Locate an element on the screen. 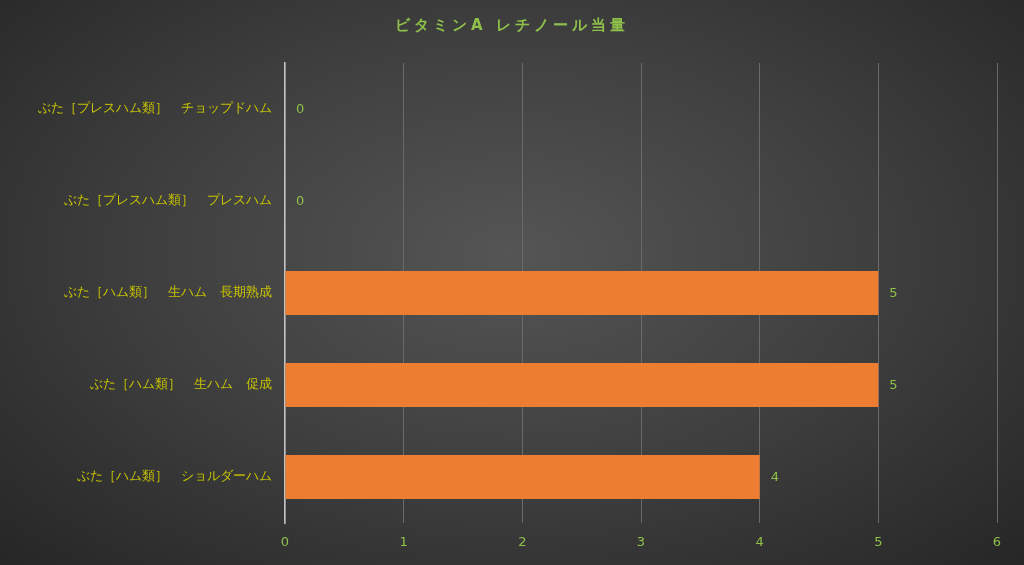 The width and height of the screenshot is (1024, 565). x-tick-label: 5 is located at coordinates (878, 542).